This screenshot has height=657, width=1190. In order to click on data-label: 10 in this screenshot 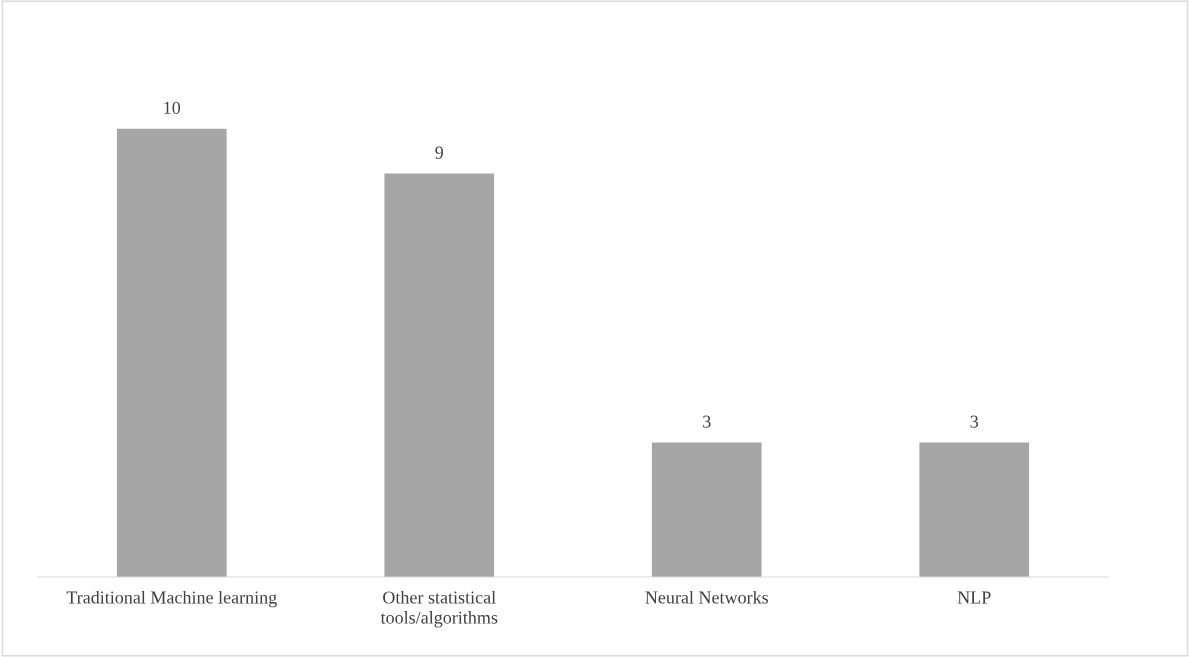, I will do `click(172, 107)`.